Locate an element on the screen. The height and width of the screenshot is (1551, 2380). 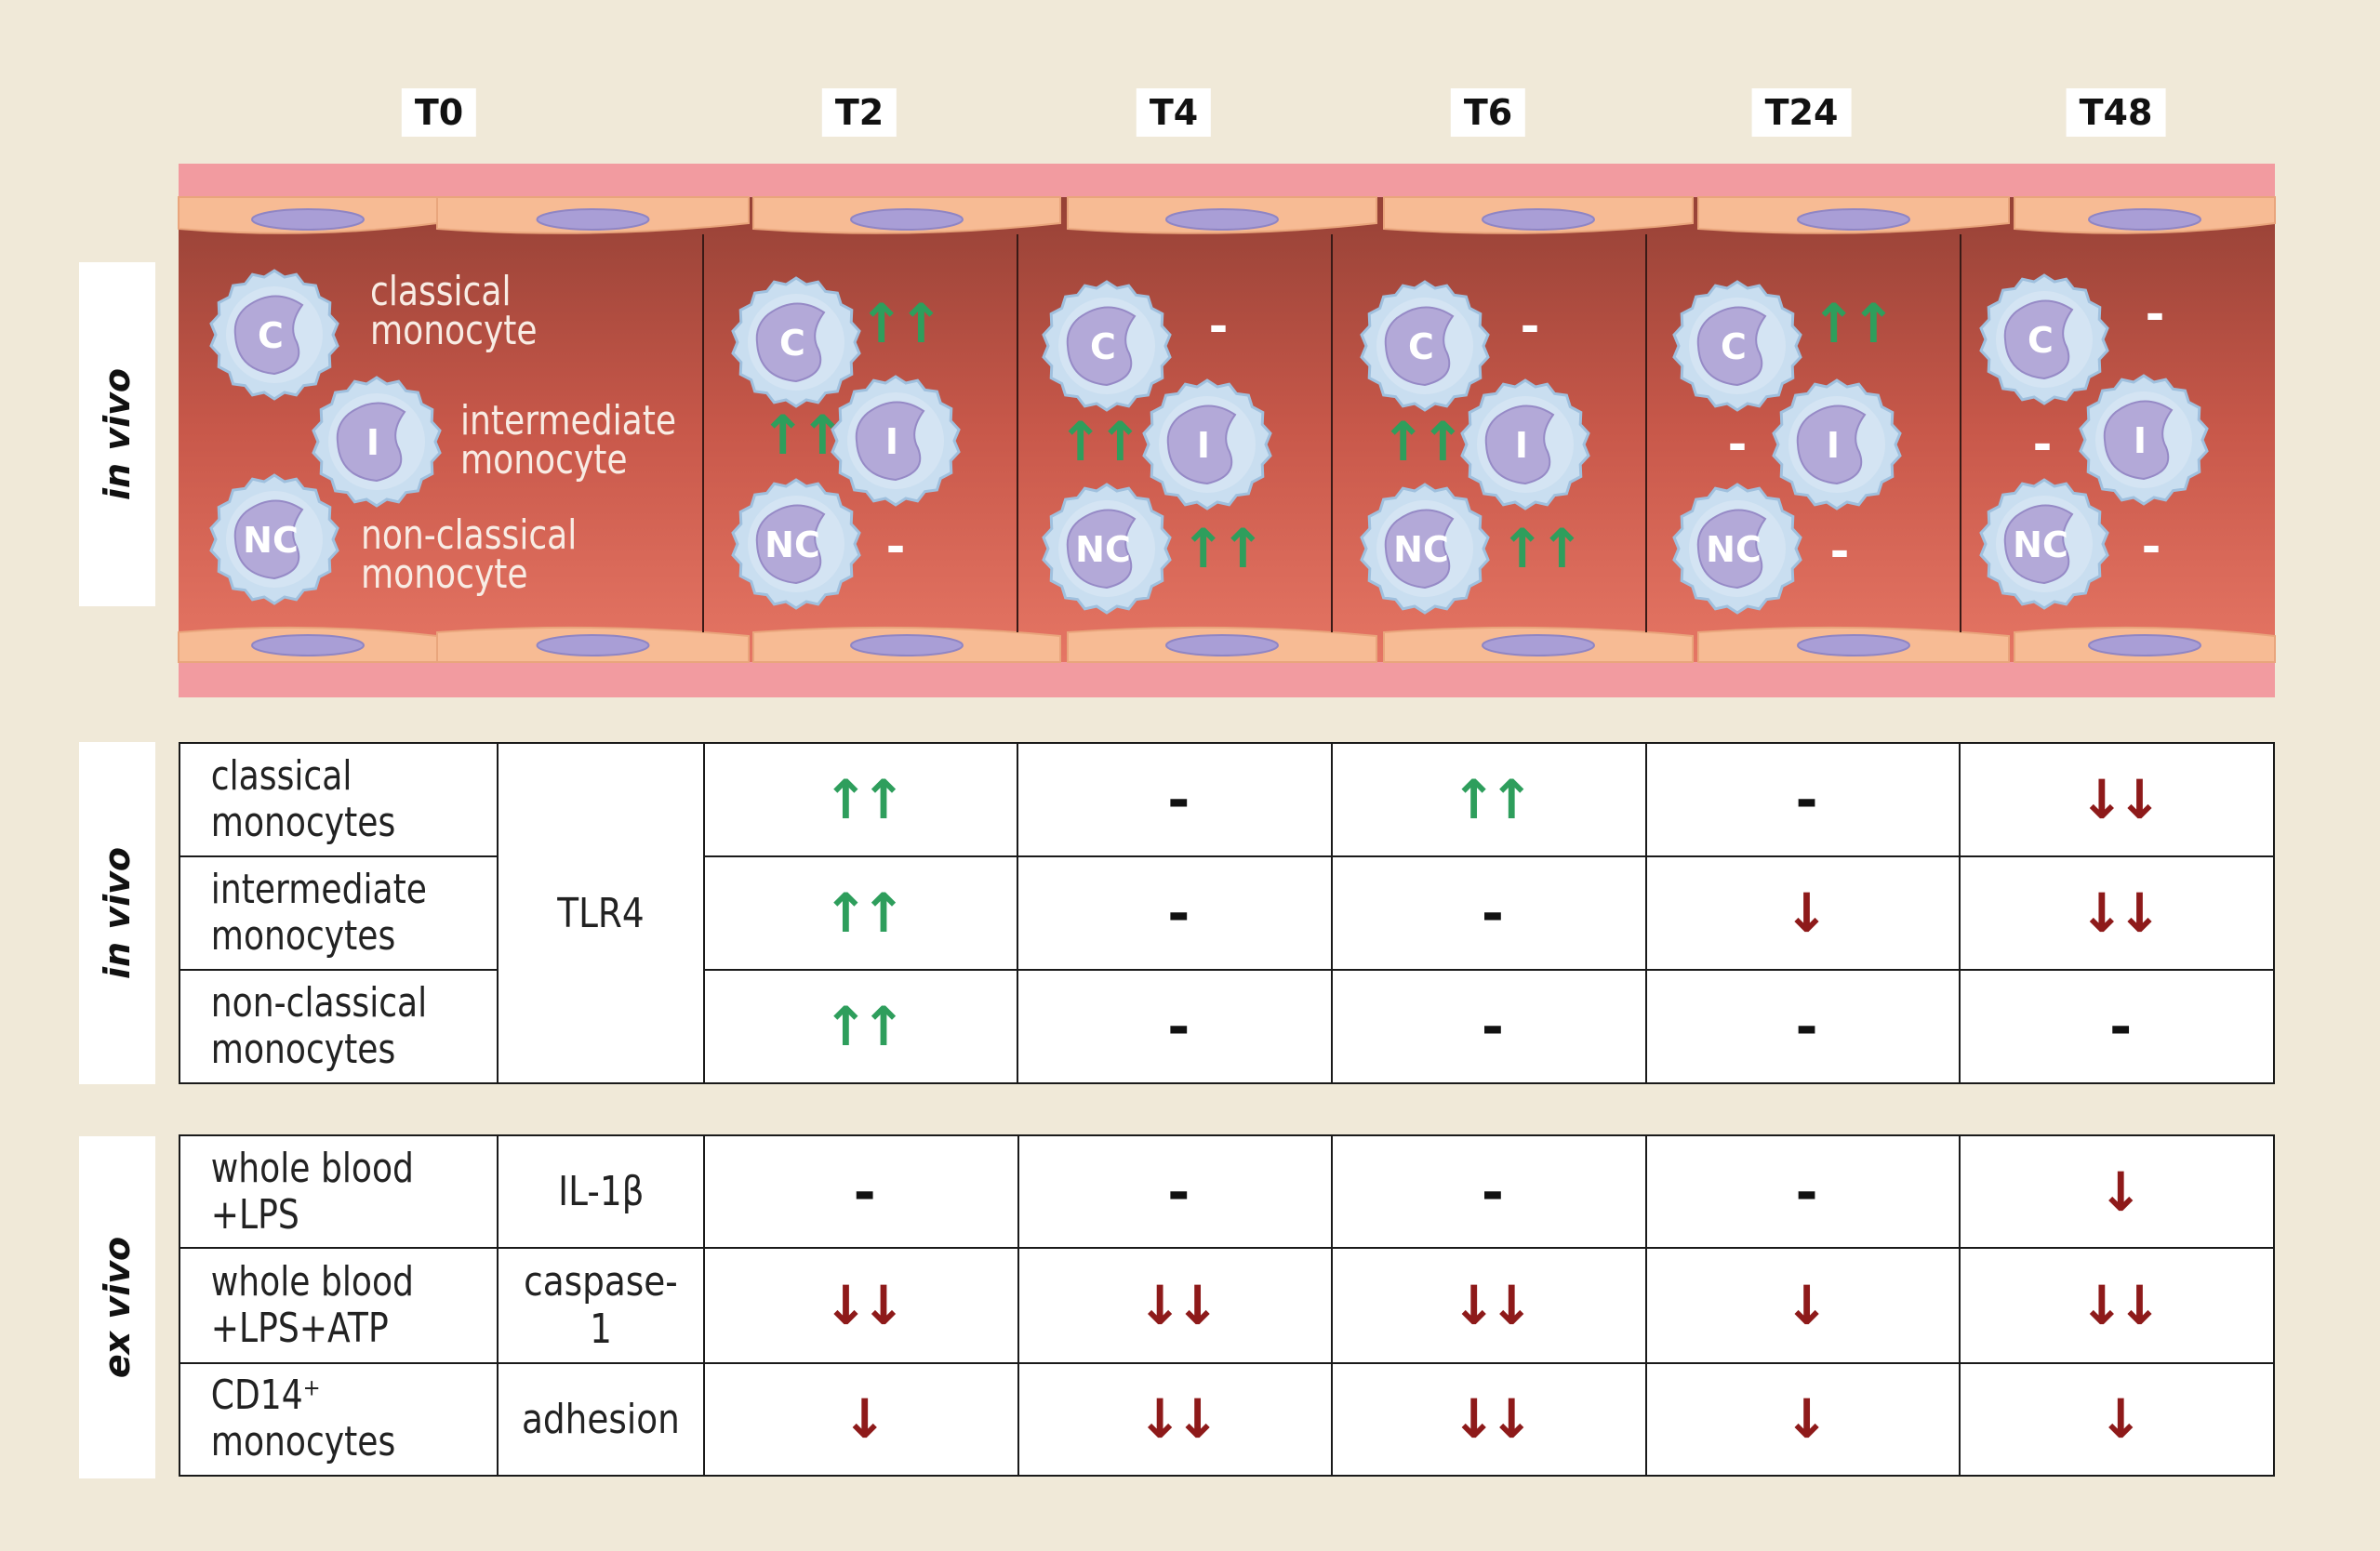
timepoint-header-t4: T4 is located at coordinates (1174, 112).